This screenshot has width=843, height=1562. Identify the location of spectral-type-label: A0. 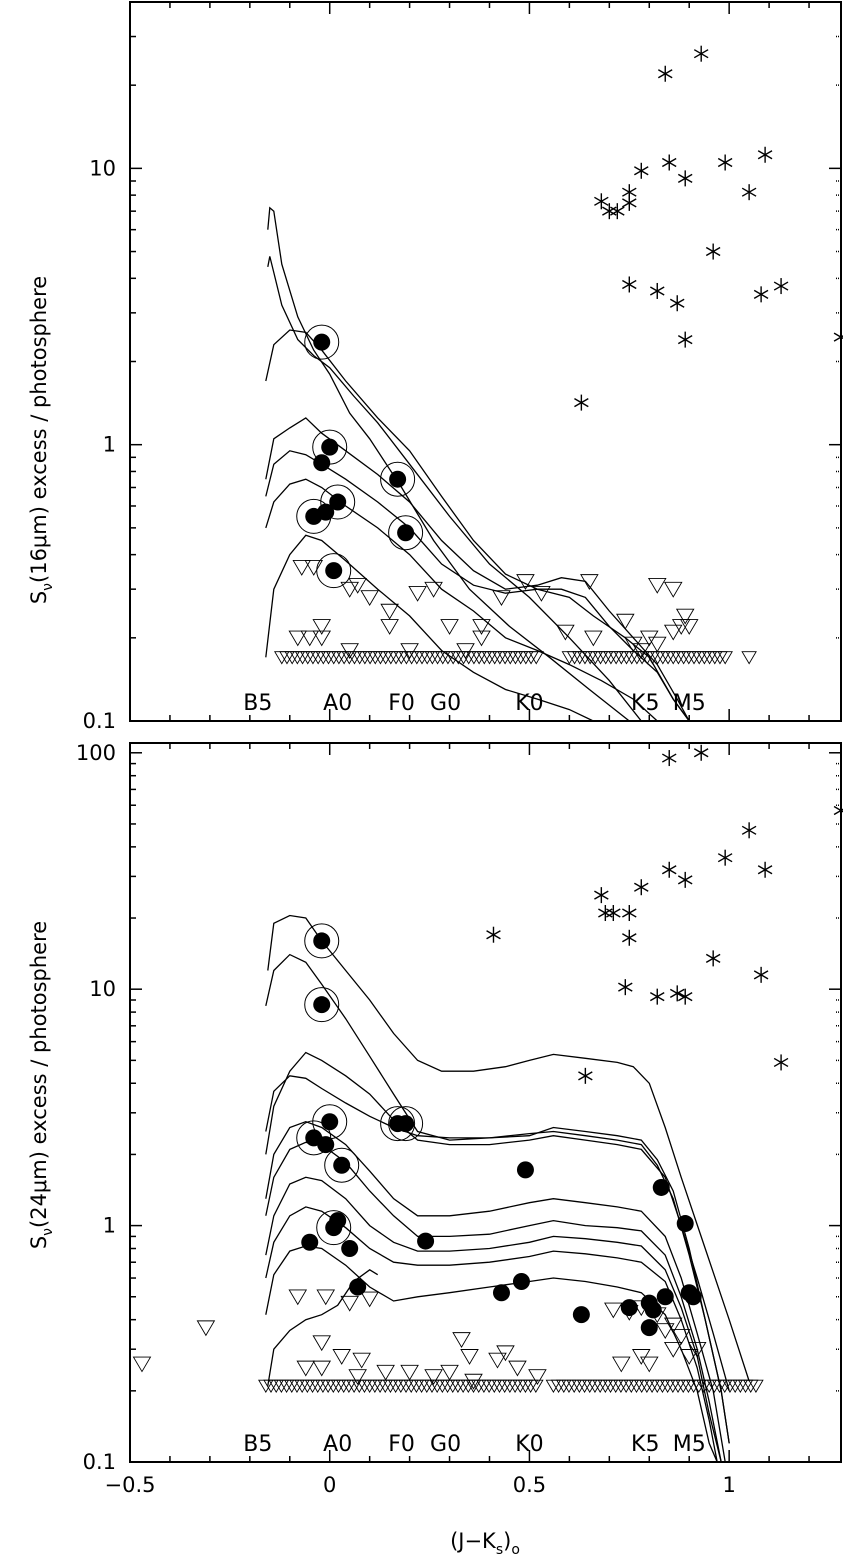
(337, 703).